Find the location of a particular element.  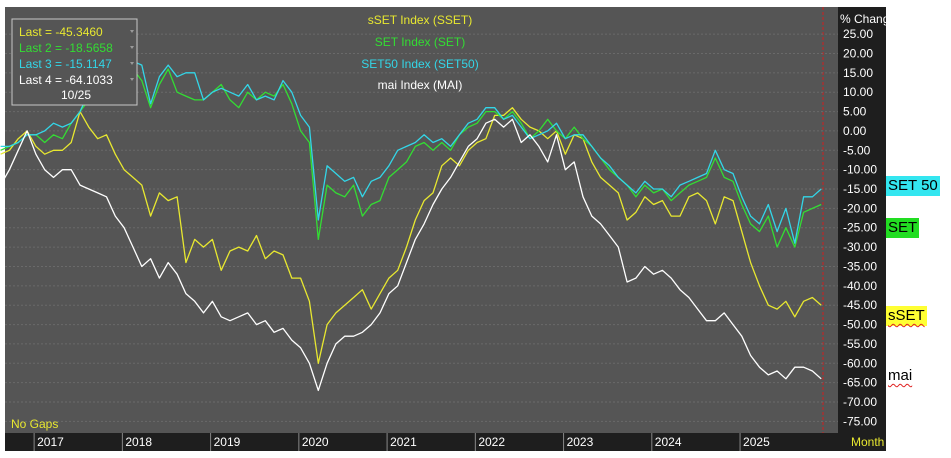

x-axis-panel is located at coordinates (445, 442).